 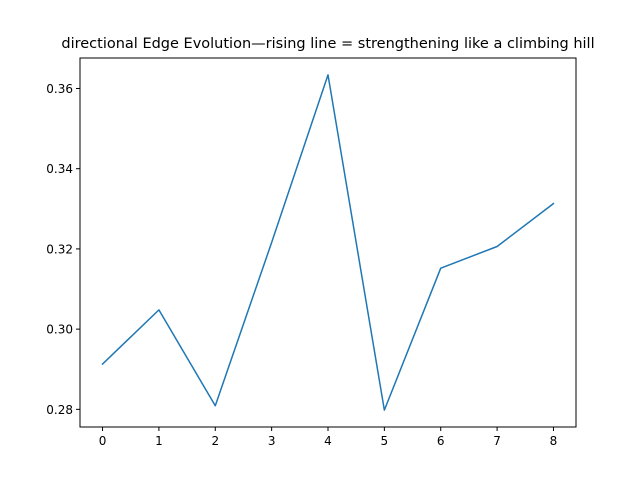 What do you see at coordinates (272, 441) in the screenshot?
I see `x-tick-label: 3` at bounding box center [272, 441].